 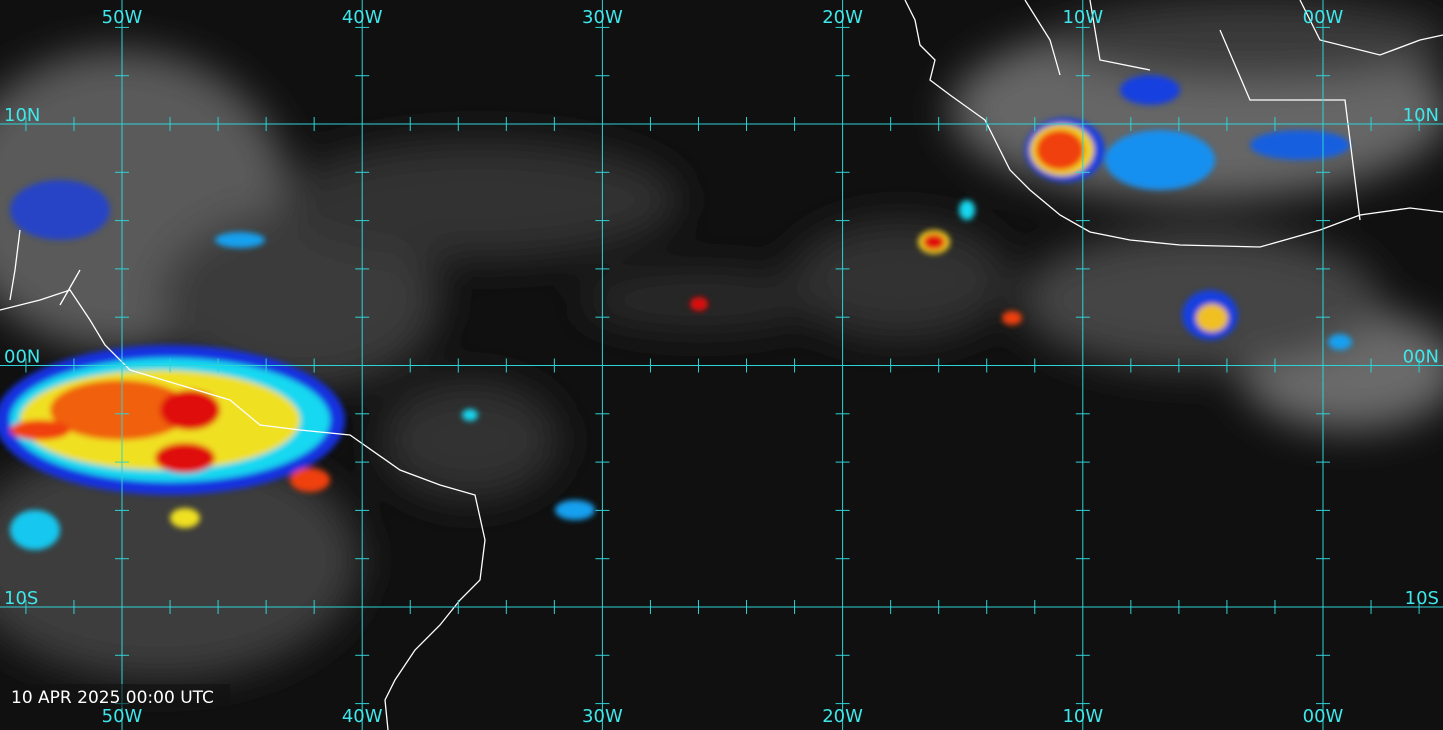 What do you see at coordinates (1421, 357) in the screenshot?
I see `lat-label-right: 00N` at bounding box center [1421, 357].